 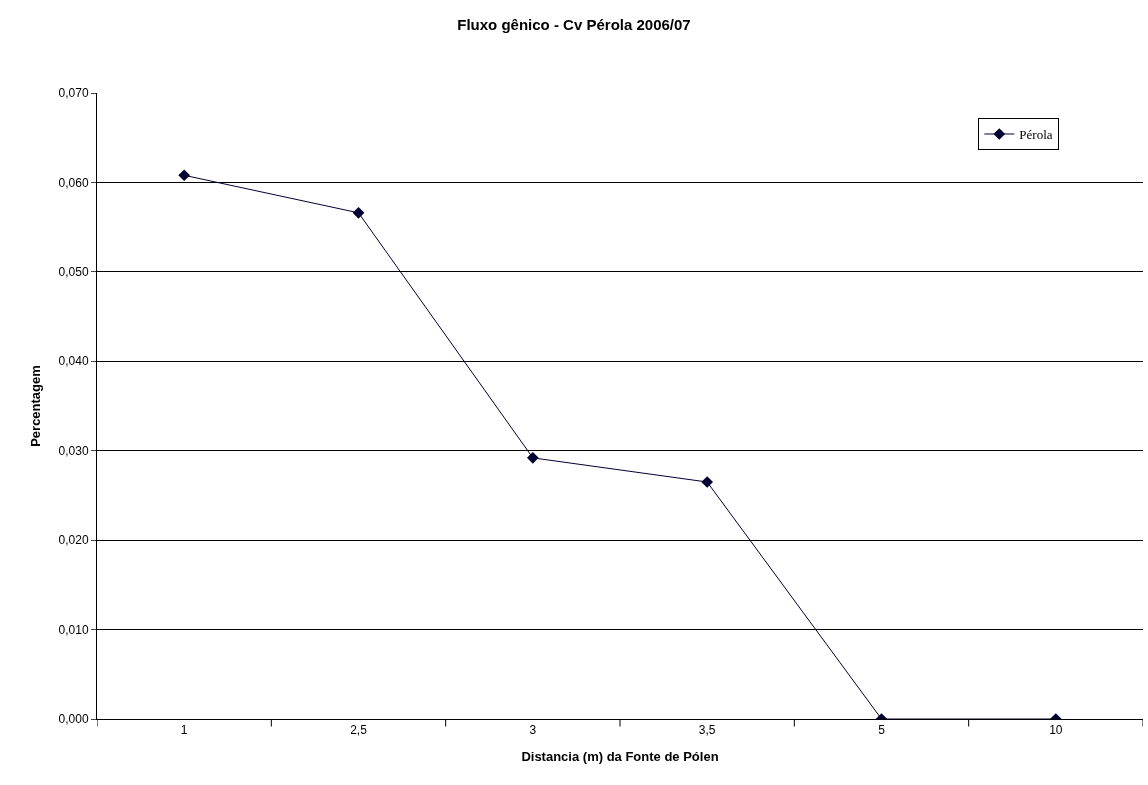 I want to click on x-tick-label: 3, so click(x=533, y=730).